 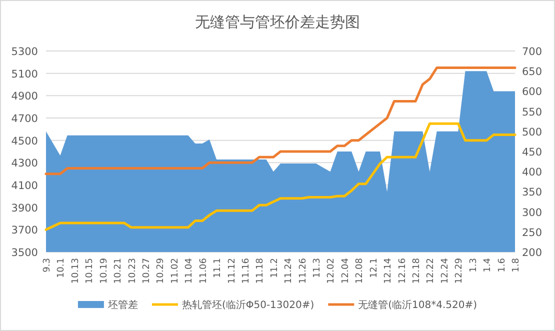 I want to click on legend-label: 无缝管(临沂108*4.520#), so click(x=418, y=305).